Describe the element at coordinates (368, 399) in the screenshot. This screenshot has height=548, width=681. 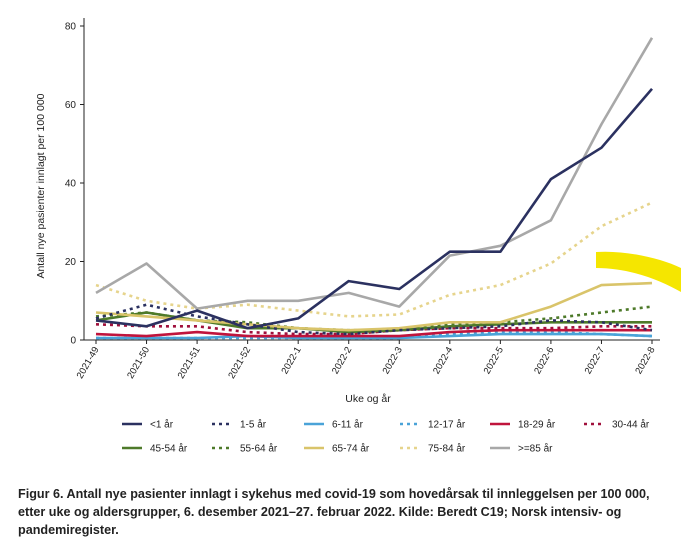
I see `x-axis-title: Uke og år` at that location.